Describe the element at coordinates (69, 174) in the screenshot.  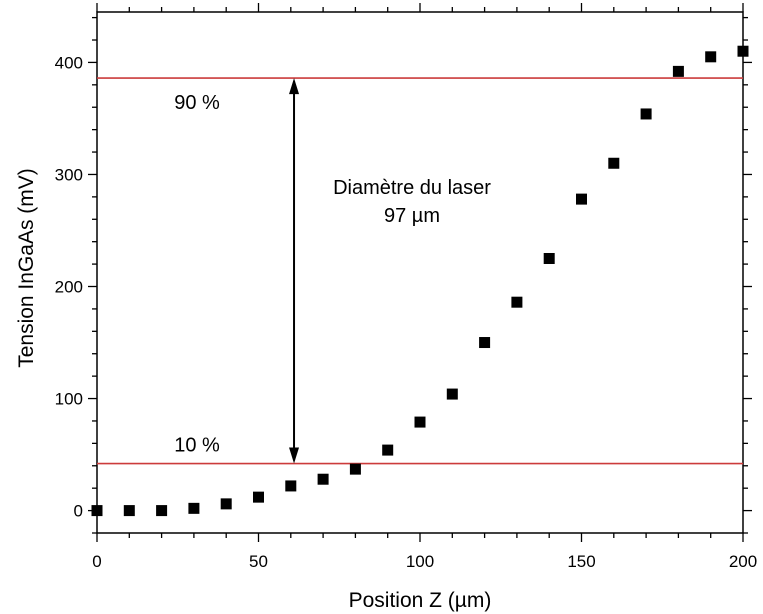
I see `y-tick-label: 300` at that location.